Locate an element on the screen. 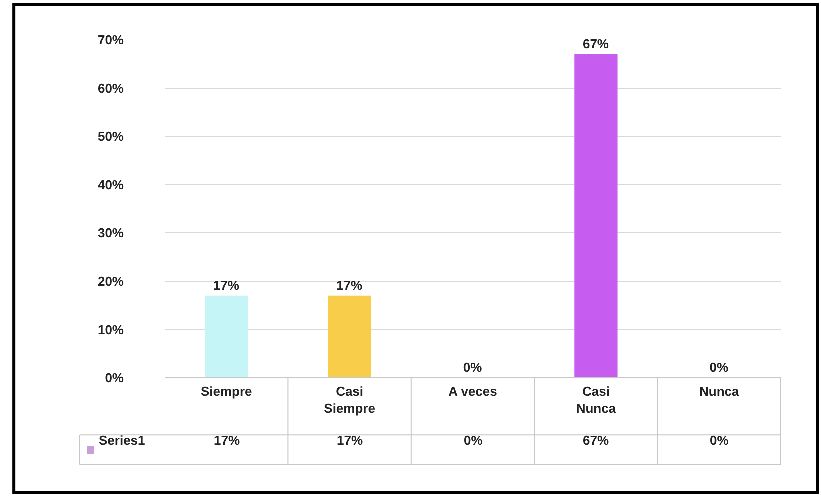 This screenshot has height=496, width=821. data-label: 67% is located at coordinates (596, 440).